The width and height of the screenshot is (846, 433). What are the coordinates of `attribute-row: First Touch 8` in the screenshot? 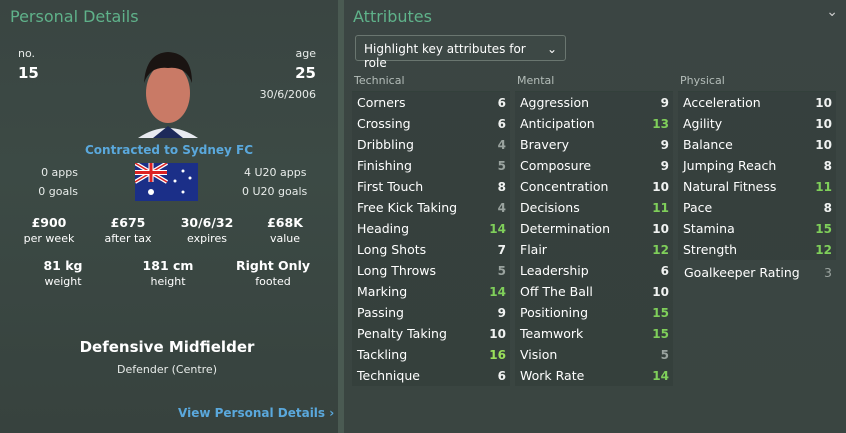 It's located at (431, 186).